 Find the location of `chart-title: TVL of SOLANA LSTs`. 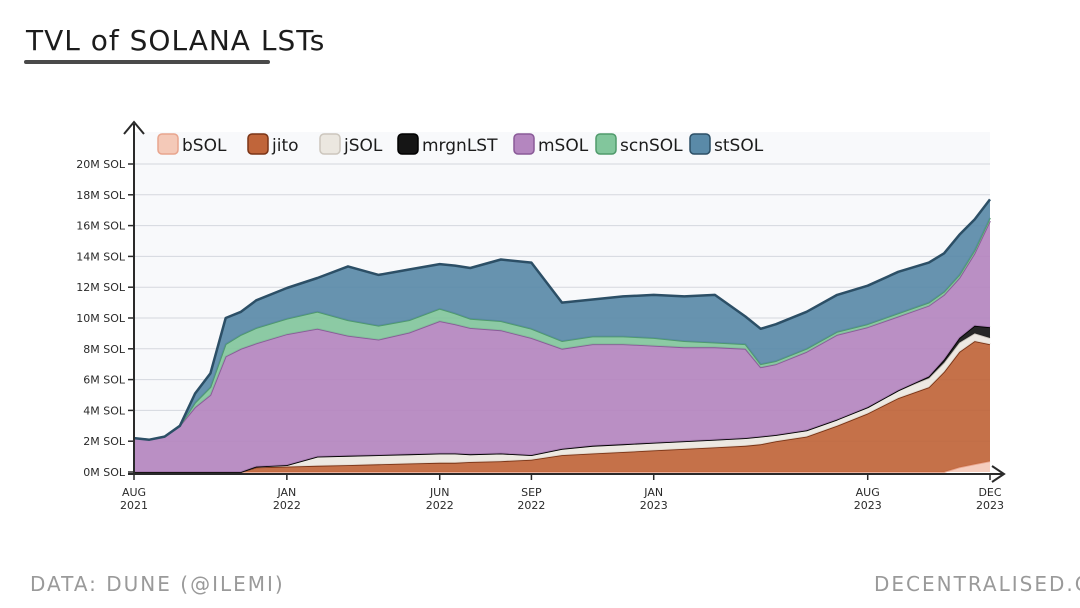

chart-title: TVL of SOLANA LSTs is located at coordinates (176, 40).